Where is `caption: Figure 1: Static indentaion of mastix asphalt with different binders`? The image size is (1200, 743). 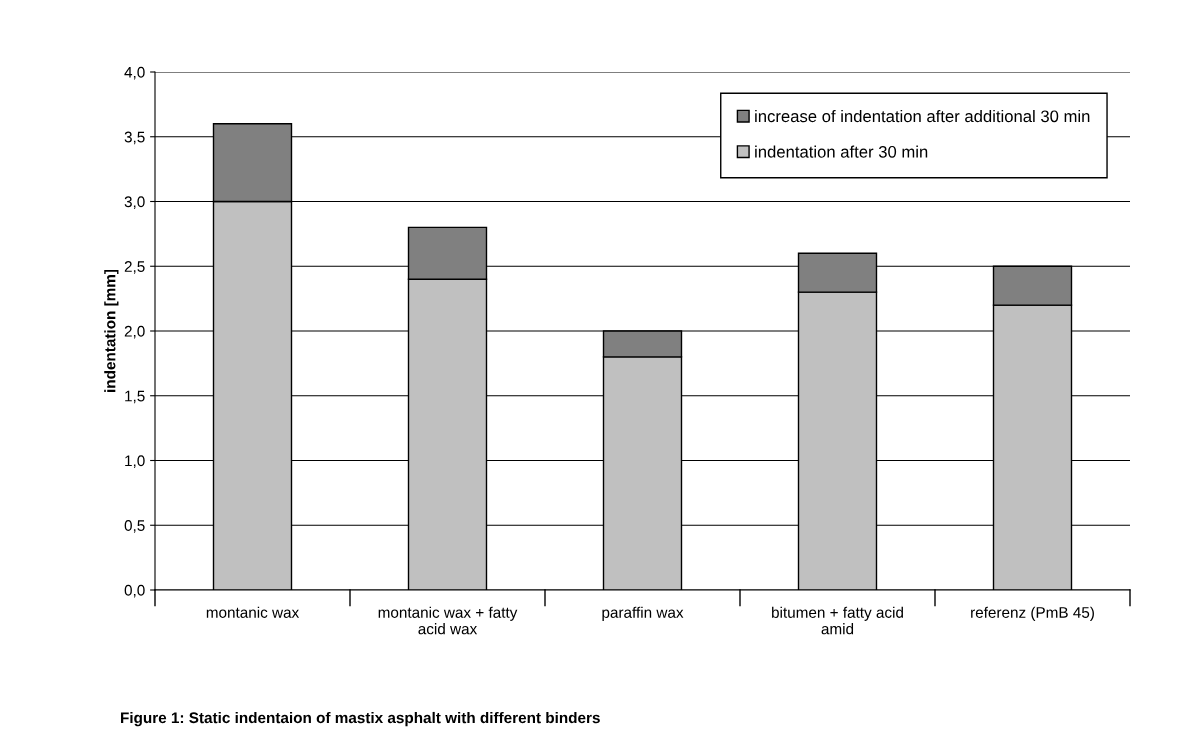 caption: Figure 1: Static indentaion of mastix asphalt with different binders is located at coordinates (360, 719).